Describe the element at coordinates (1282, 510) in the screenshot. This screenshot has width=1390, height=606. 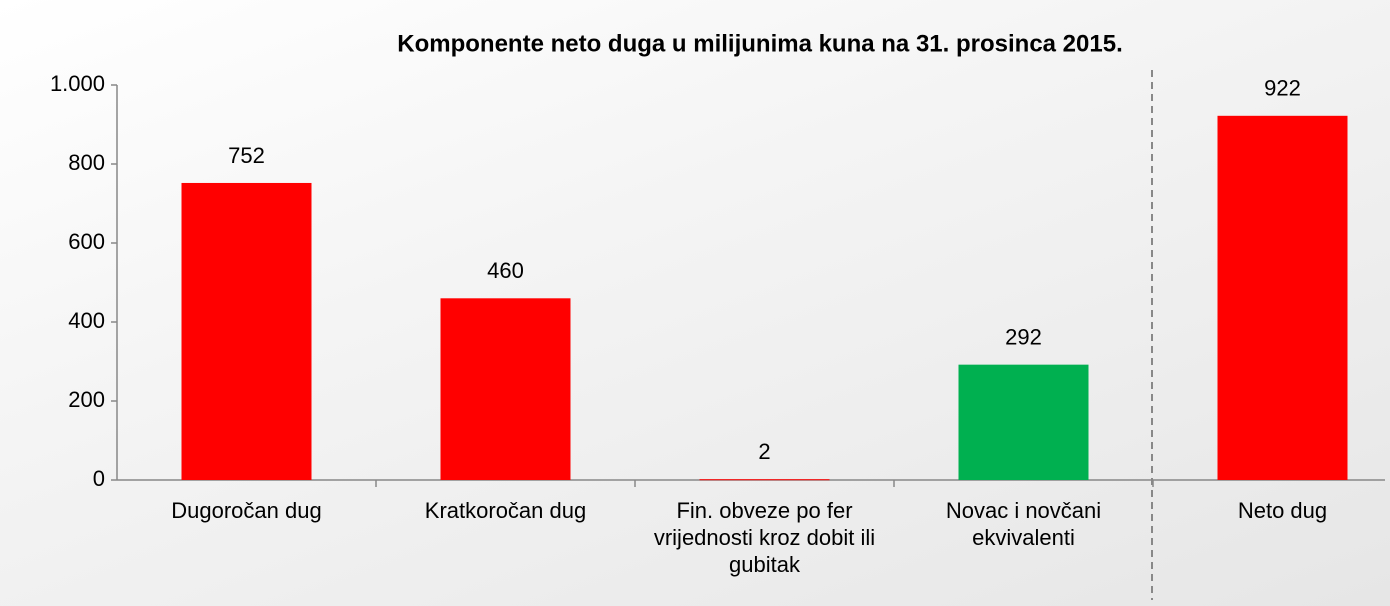
I see `x-tick-label: Neto dug` at that location.